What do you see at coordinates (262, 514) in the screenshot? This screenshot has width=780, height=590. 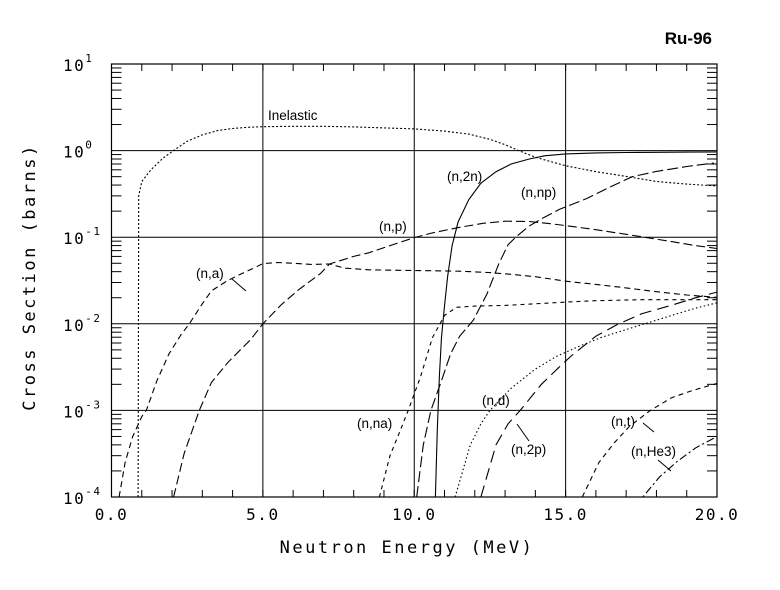 I see `x-tick-label-5.0: 5.0` at bounding box center [262, 514].